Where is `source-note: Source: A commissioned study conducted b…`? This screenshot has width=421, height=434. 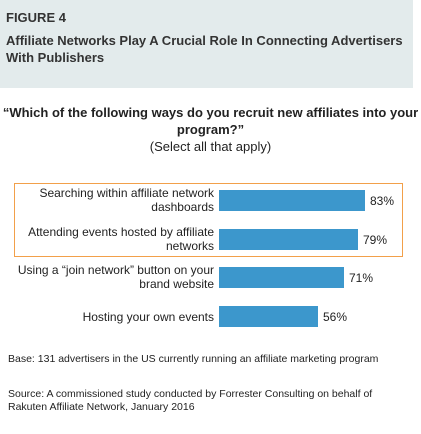
source-note: Source: A commissioned study conducted b… is located at coordinates (190, 400).